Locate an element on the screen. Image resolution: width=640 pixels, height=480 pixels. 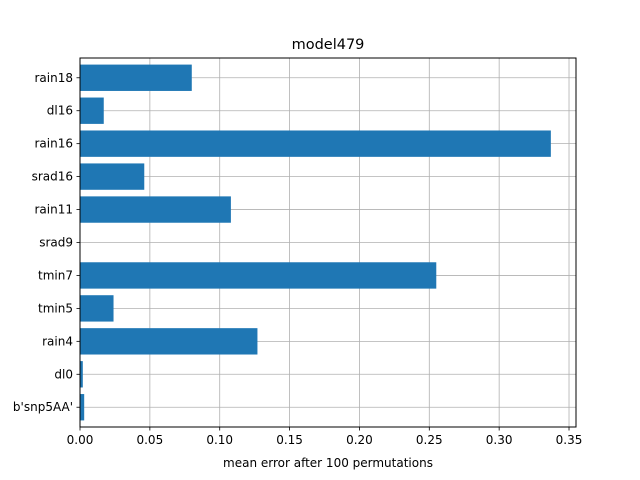
x-axis-label: mean error after 100 permutations is located at coordinates (328, 463).